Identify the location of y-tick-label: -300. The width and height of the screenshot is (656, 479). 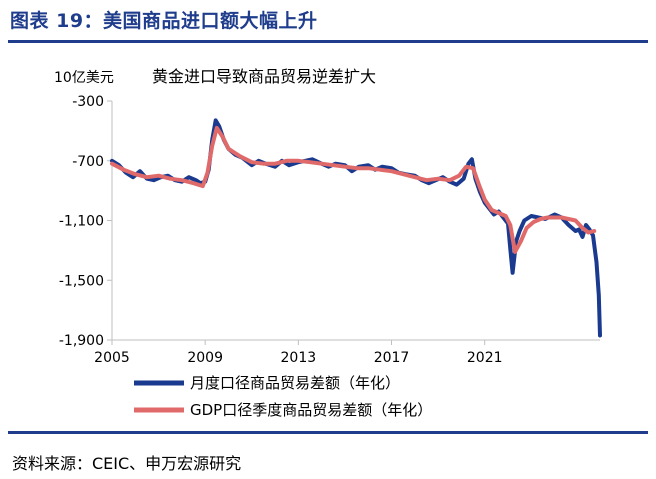
(88, 102).